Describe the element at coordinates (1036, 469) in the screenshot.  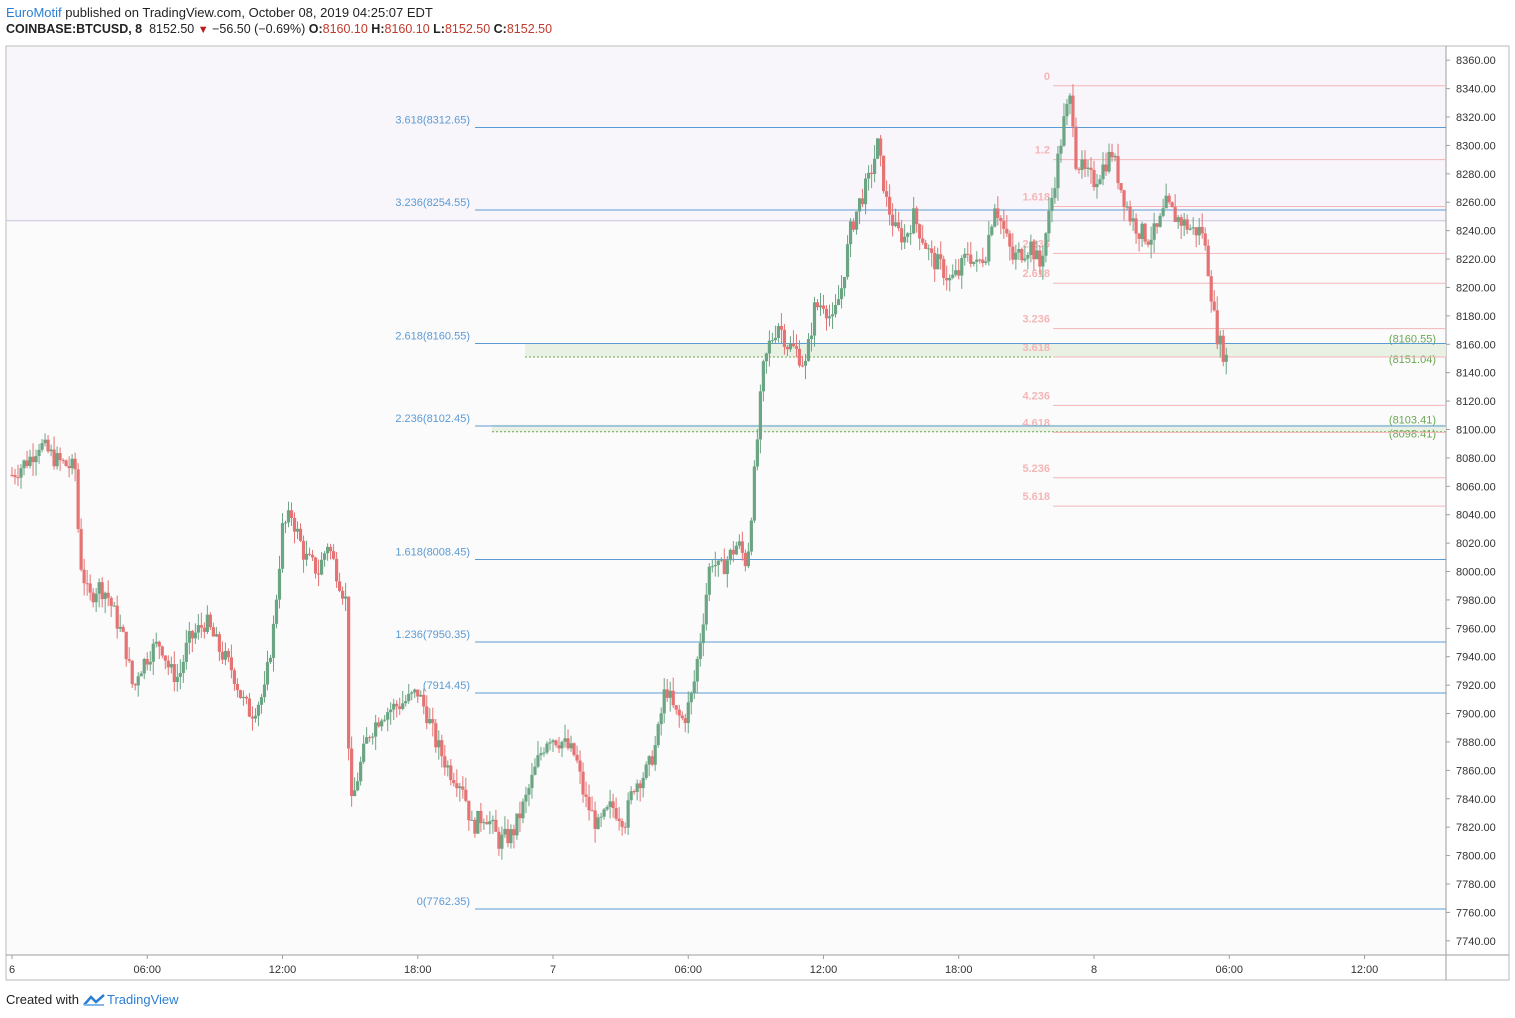
I see `fib-secondary-label: 5.236` at that location.